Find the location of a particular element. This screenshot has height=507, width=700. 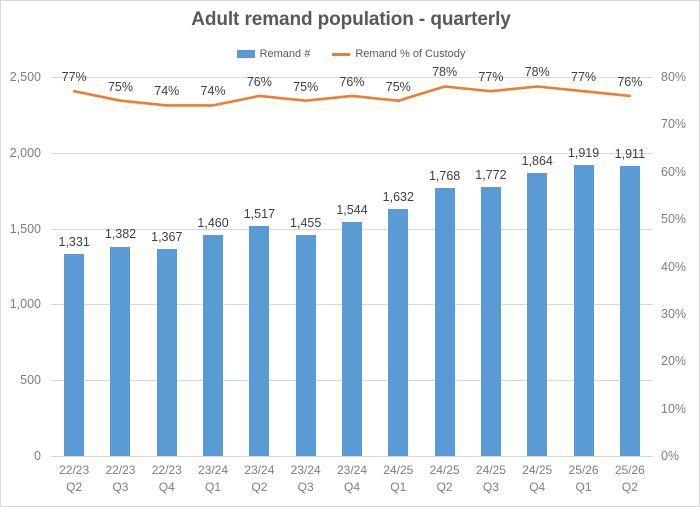

y-axis-right-tick-label: 10% is located at coordinates (674, 408).